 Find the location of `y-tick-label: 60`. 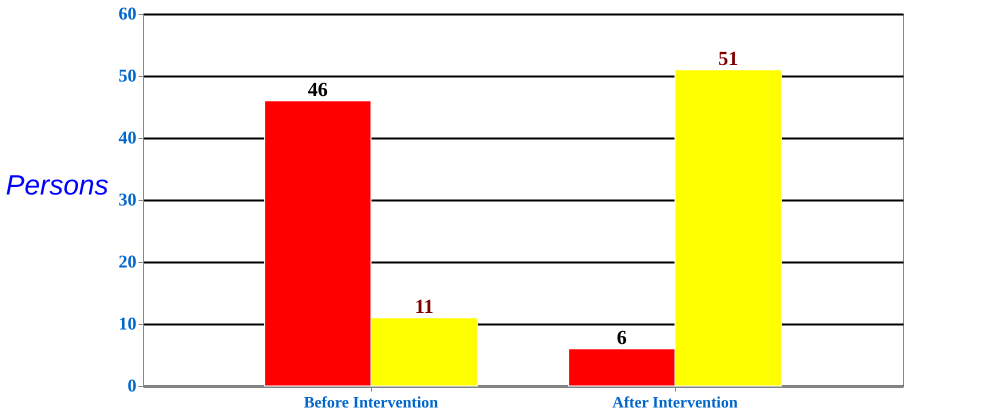

y-tick-label: 60 is located at coordinates (127, 14).